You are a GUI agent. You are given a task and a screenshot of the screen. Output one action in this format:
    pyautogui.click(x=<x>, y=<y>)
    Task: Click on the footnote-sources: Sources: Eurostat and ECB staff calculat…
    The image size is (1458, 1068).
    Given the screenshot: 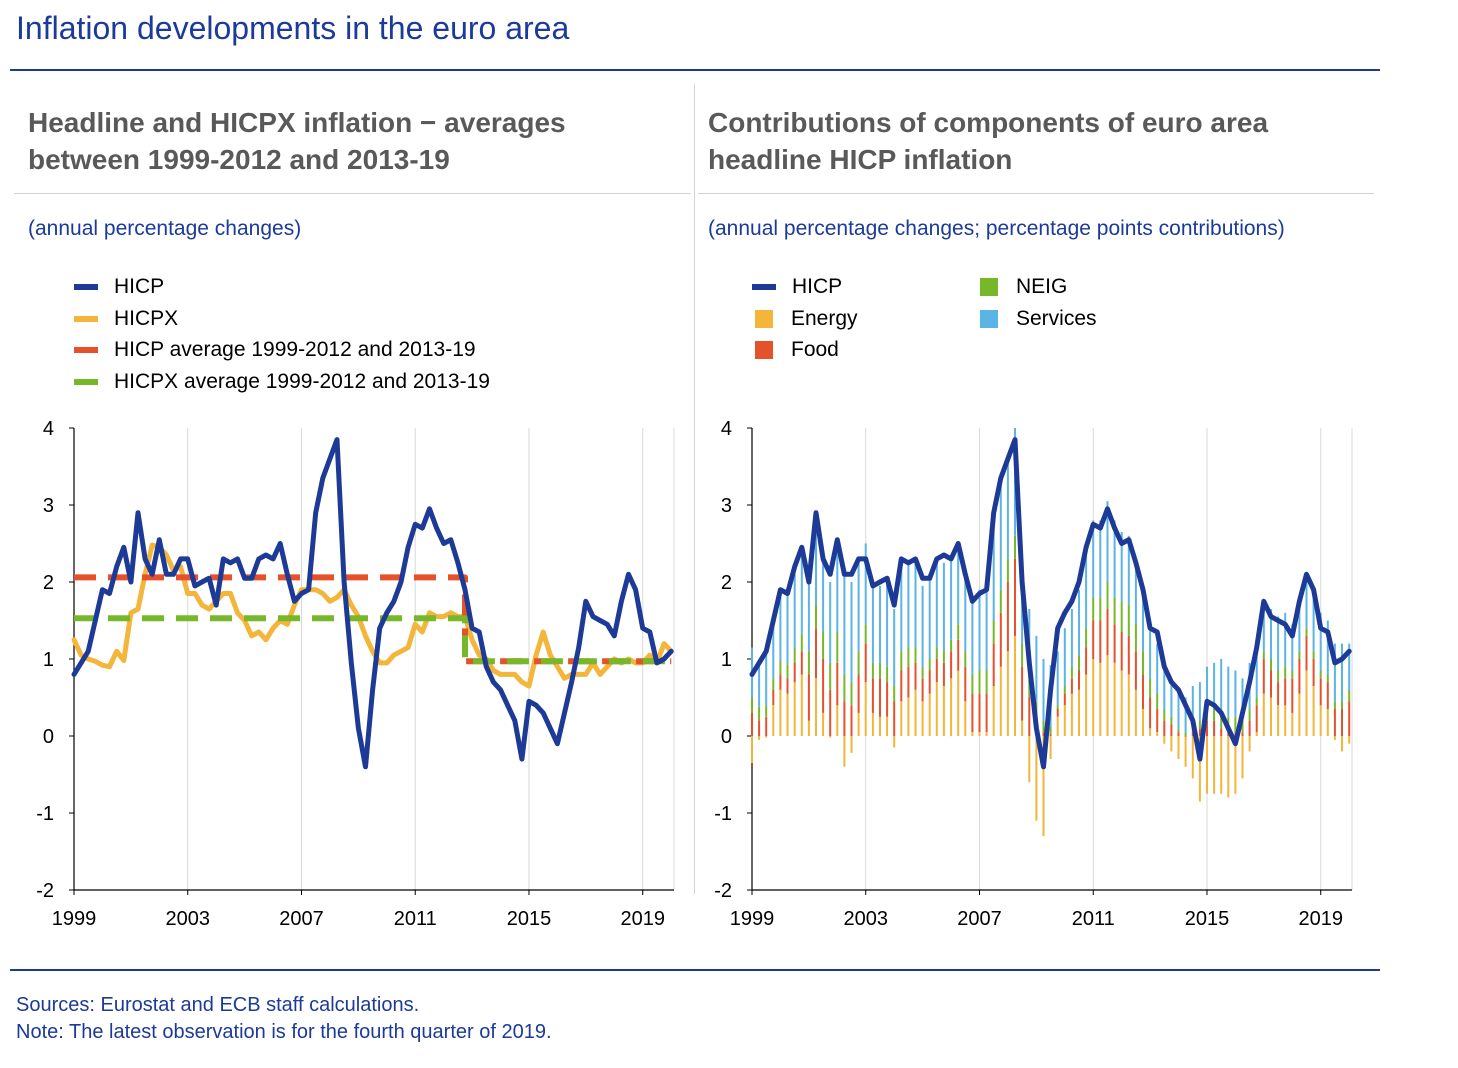 What is the action you would take?
    pyautogui.click(x=218, y=1005)
    